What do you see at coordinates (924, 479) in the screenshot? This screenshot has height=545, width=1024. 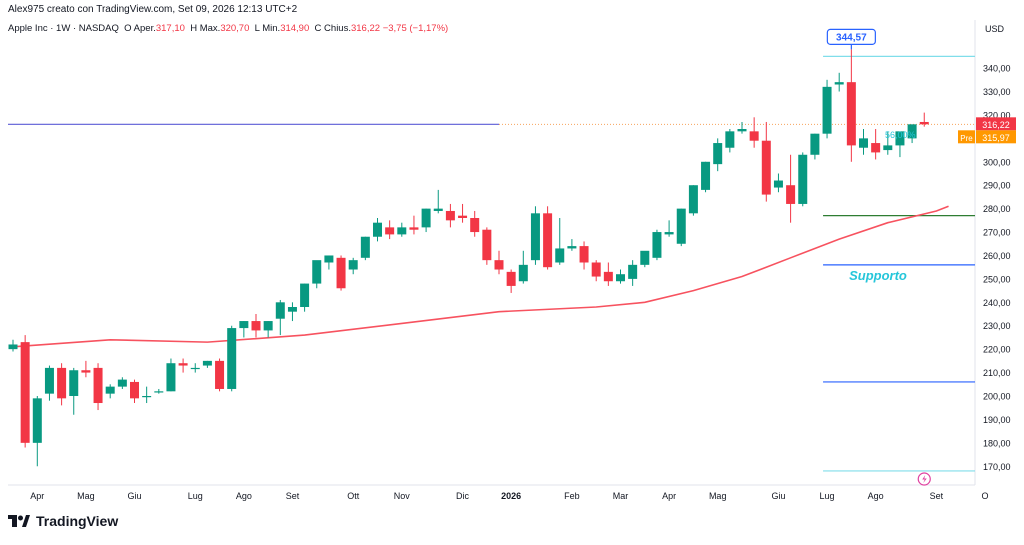 I see `event-marker-bolt` at bounding box center [924, 479].